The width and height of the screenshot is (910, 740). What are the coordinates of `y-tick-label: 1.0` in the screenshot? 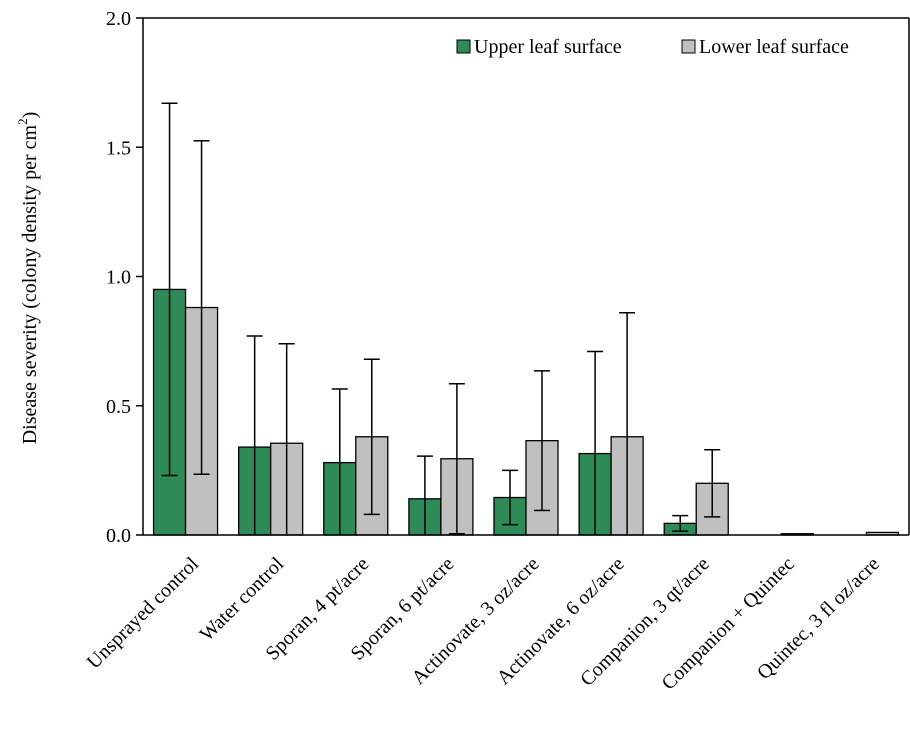 It's located at (118, 278).